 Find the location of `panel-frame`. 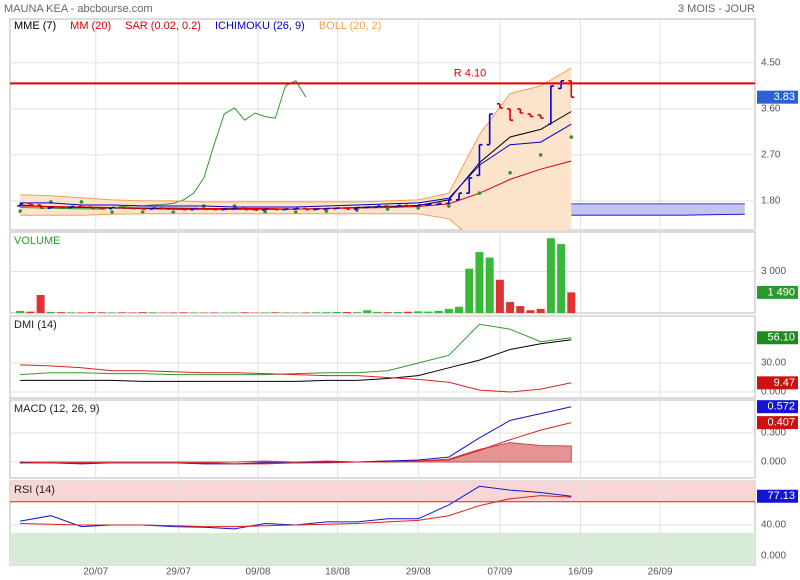

panel-frame is located at coordinates (382, 439).